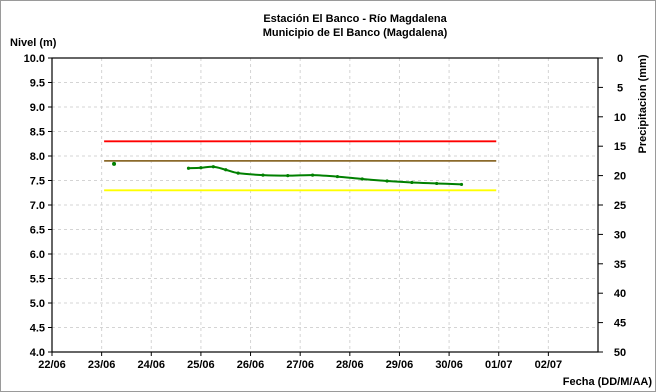 The image size is (656, 392). I want to click on y-left-tick-label: 10.0, so click(34, 59).